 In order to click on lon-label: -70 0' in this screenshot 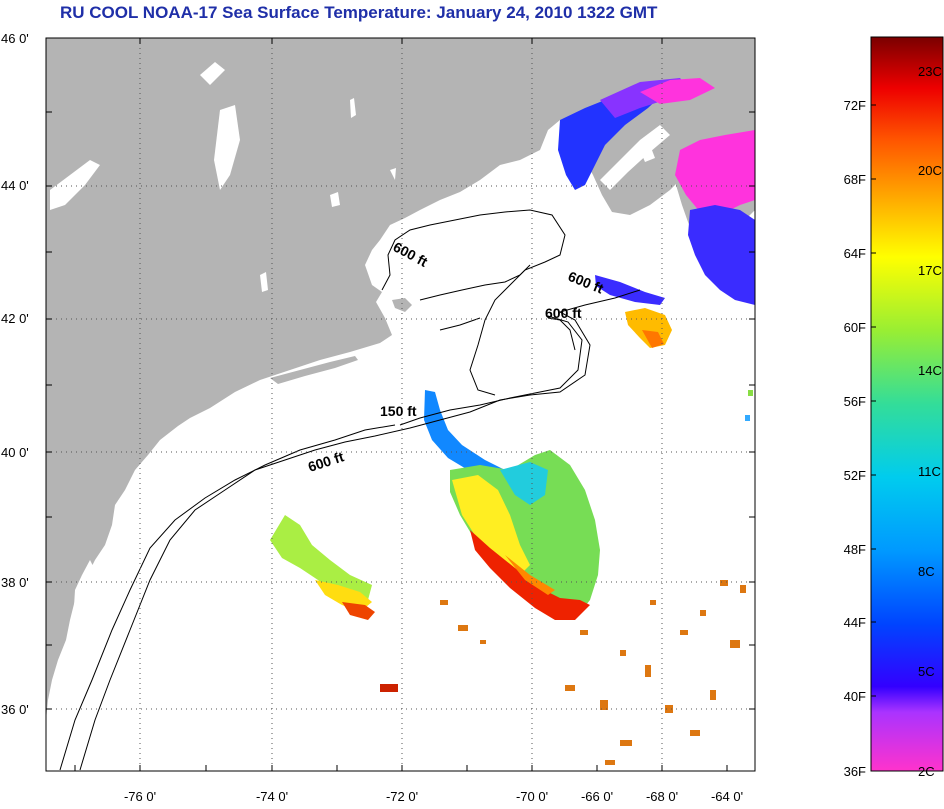, I will do `click(532, 796)`.